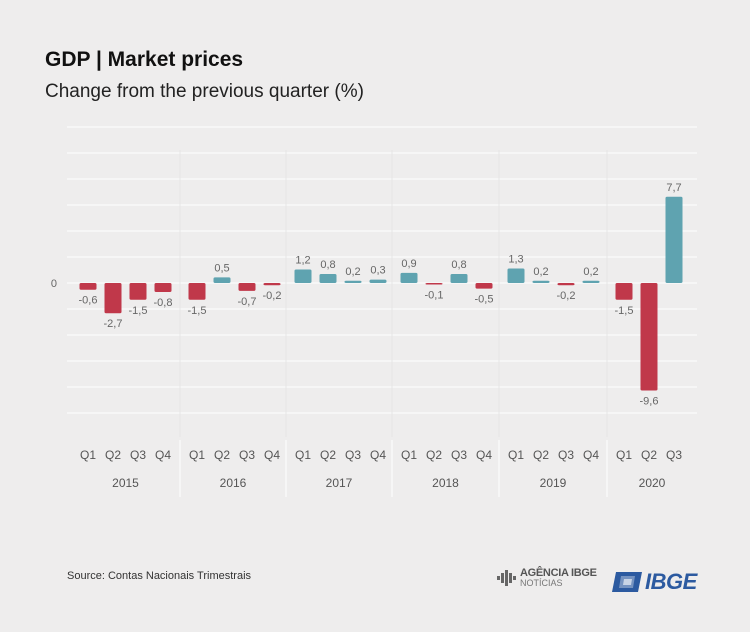 The image size is (750, 632). I want to click on agencia-logo-line2: NOTÍCIAS, so click(541, 583).